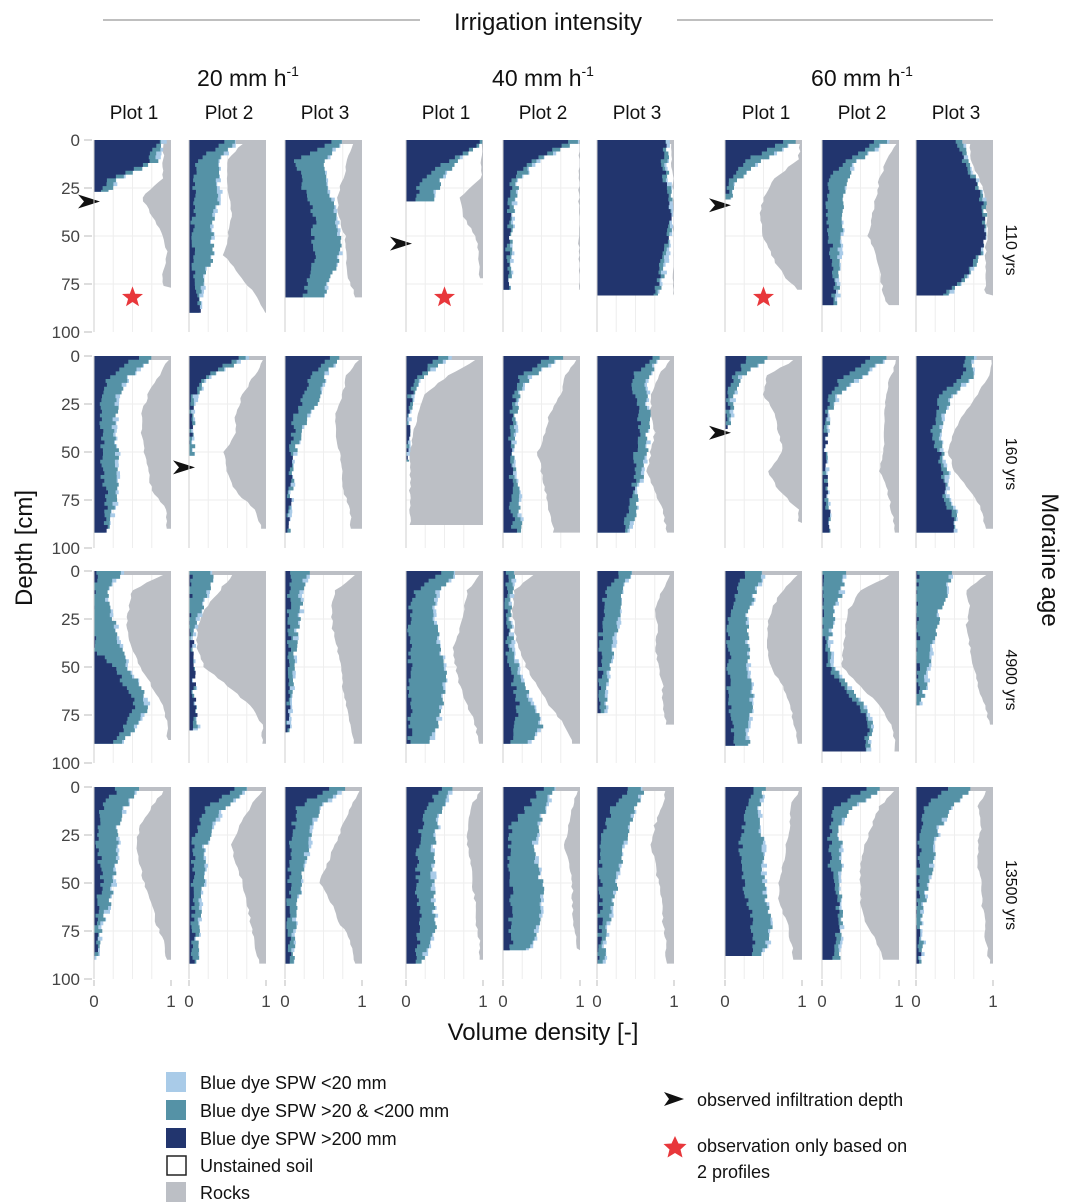  What do you see at coordinates (248, 77) in the screenshot?
I see `group-label-20: 20 mm h-1` at bounding box center [248, 77].